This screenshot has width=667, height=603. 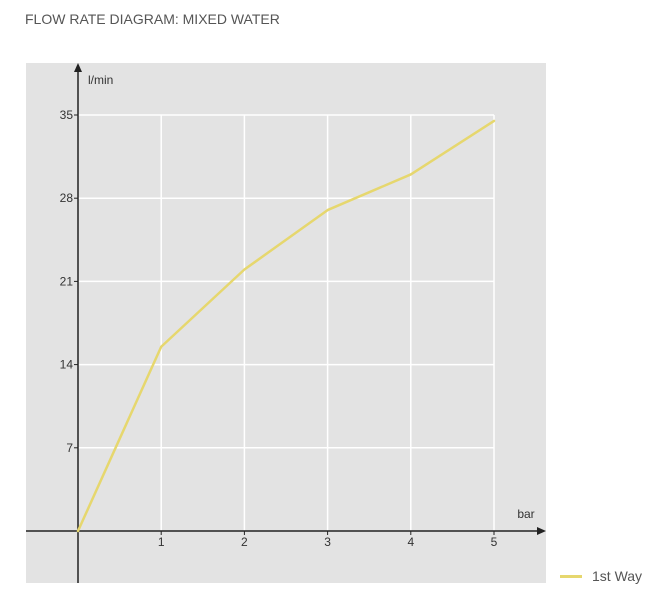 I want to click on chart-title: FLOW RATE DIAGRAM: MIXED WATER, so click(x=152, y=19).